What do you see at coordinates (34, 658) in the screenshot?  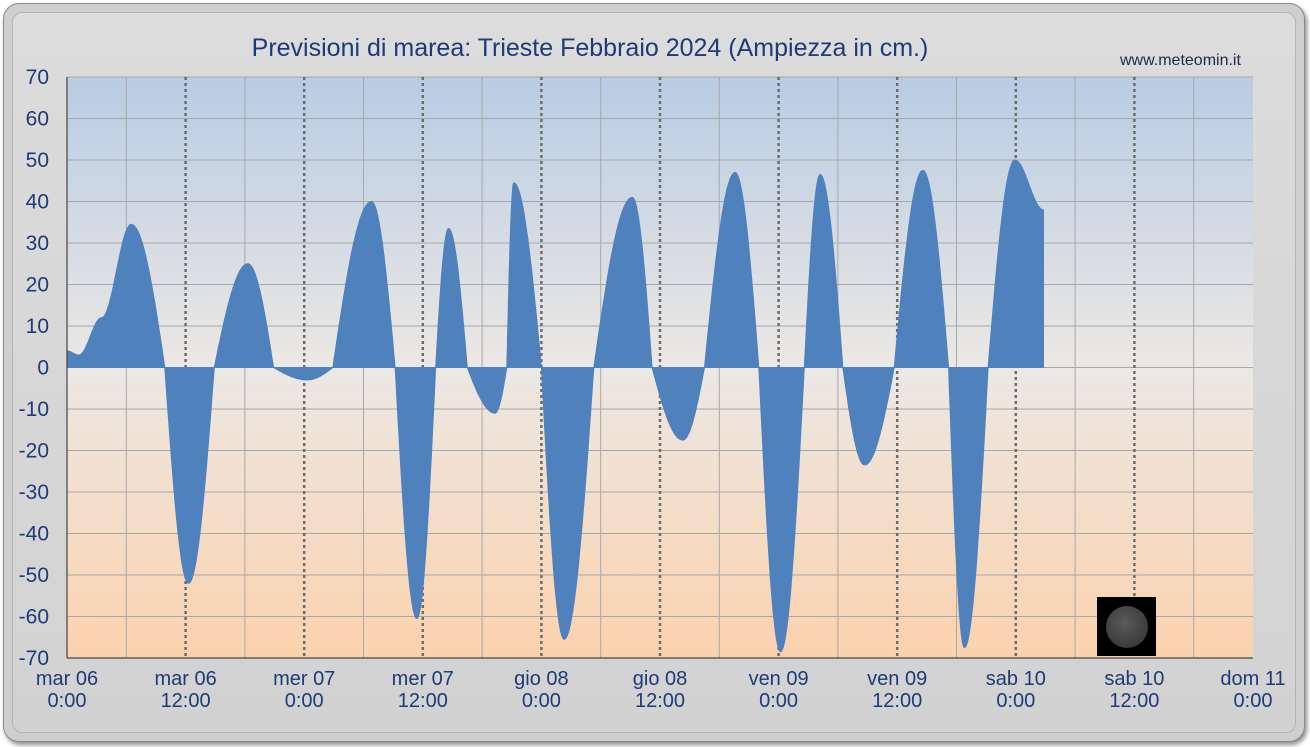 I see `y-tick-label: -70` at bounding box center [34, 658].